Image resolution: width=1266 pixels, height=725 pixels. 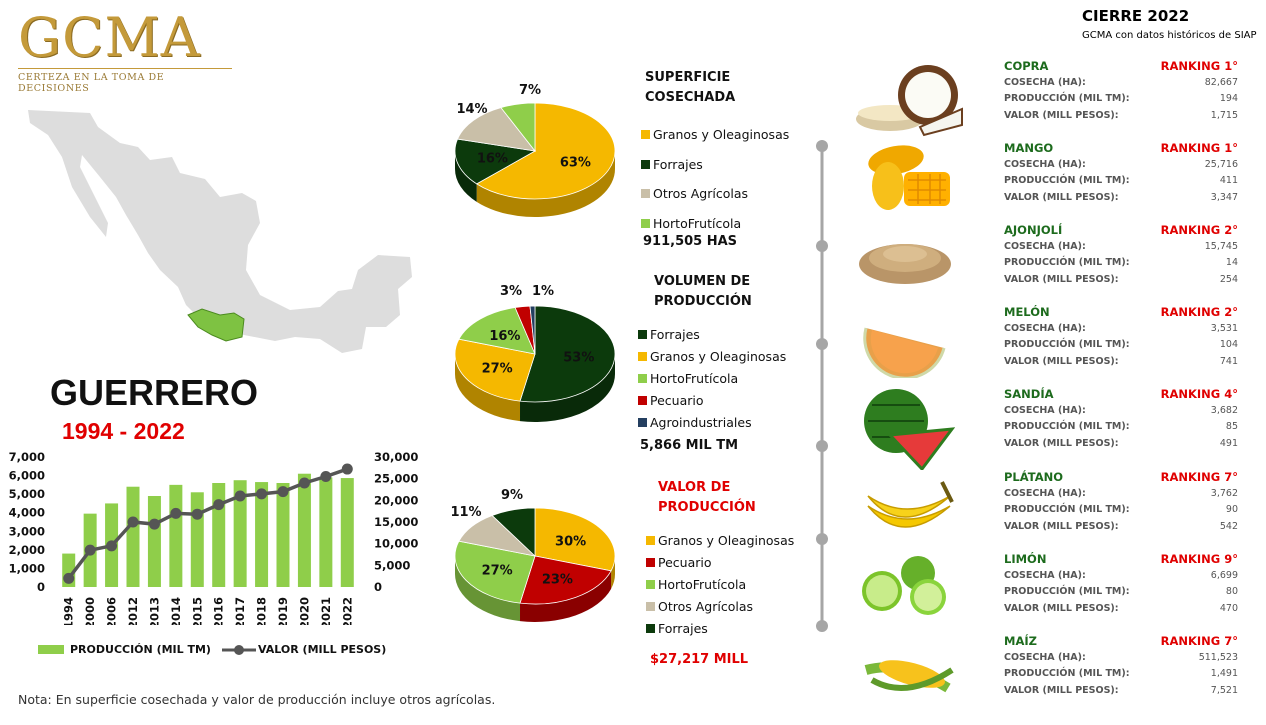 I want to click on valor-title-line2: PRODUCCIÓN, so click(x=707, y=507).